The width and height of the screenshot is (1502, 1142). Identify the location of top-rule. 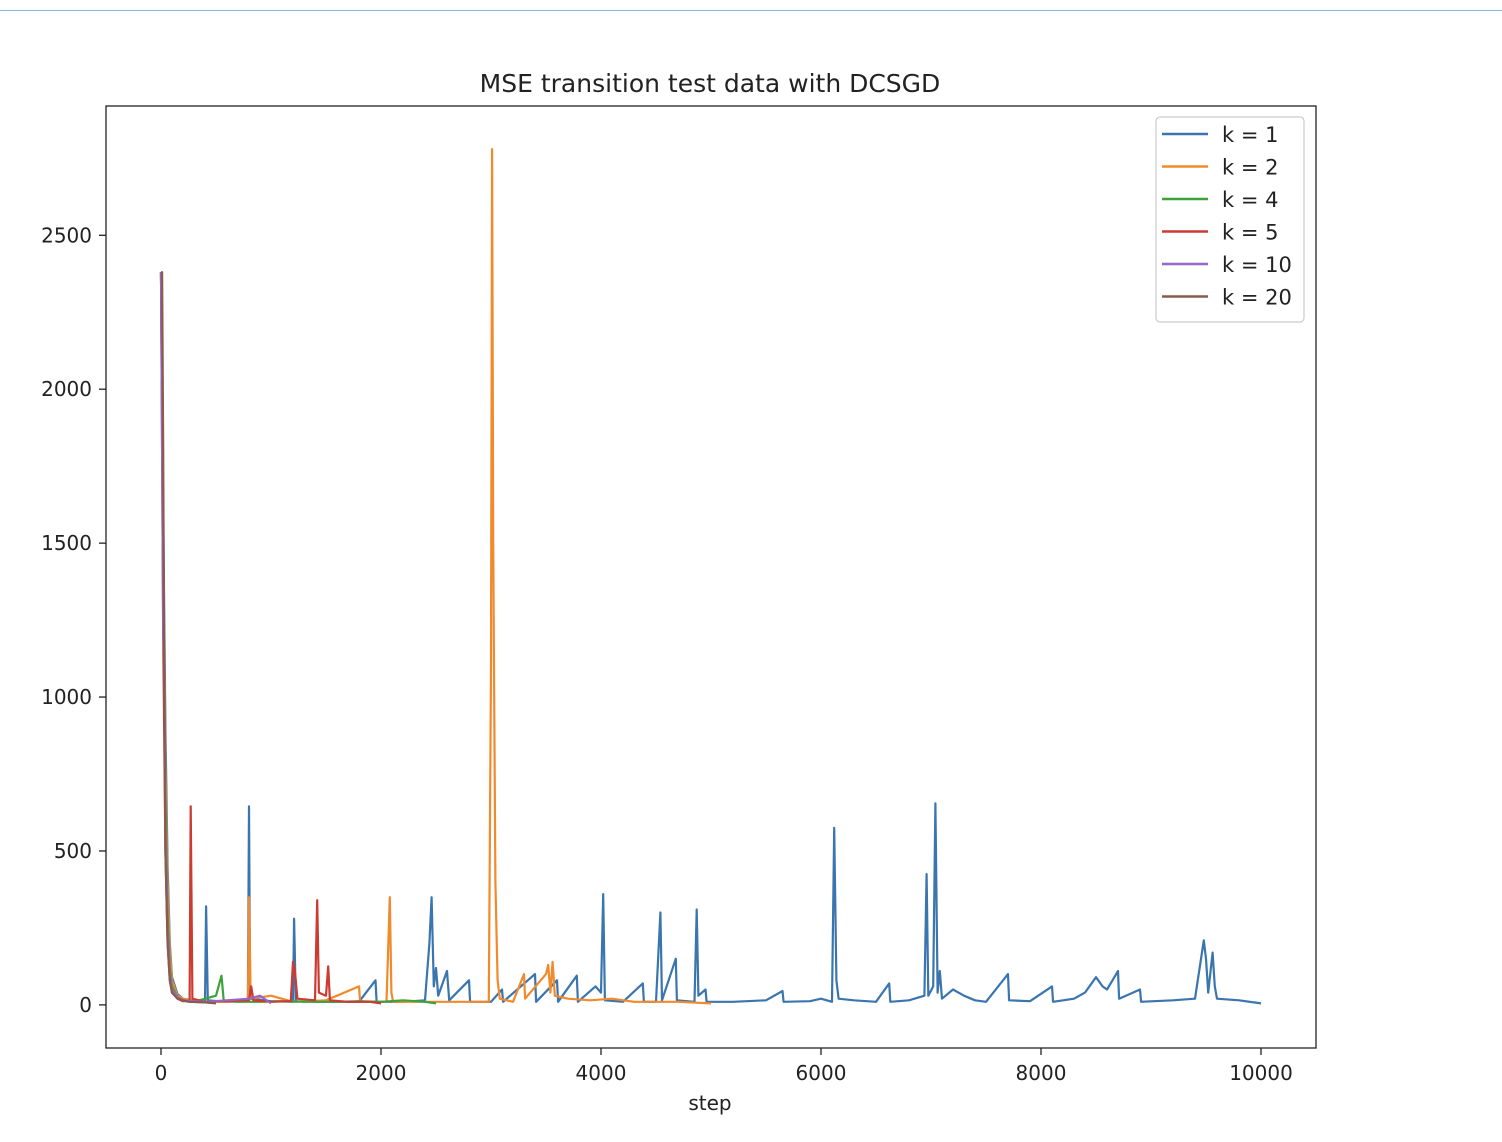
(751, 10).